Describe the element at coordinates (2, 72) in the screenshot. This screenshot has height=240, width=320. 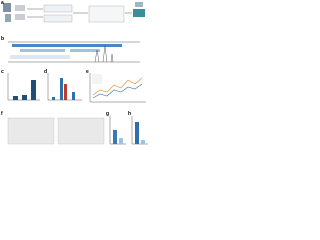
I see `panel-label: c` at that location.